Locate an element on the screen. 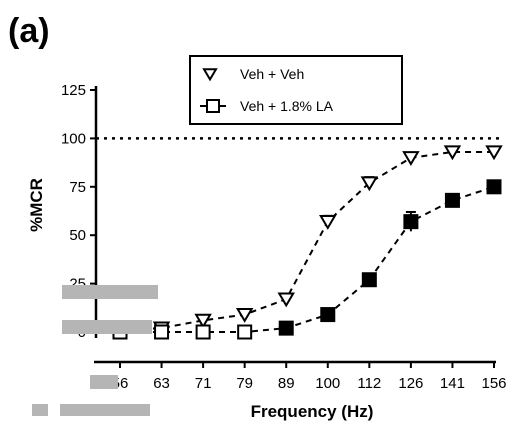 The width and height of the screenshot is (518, 434). x-tick-label: 126 is located at coordinates (410, 383).